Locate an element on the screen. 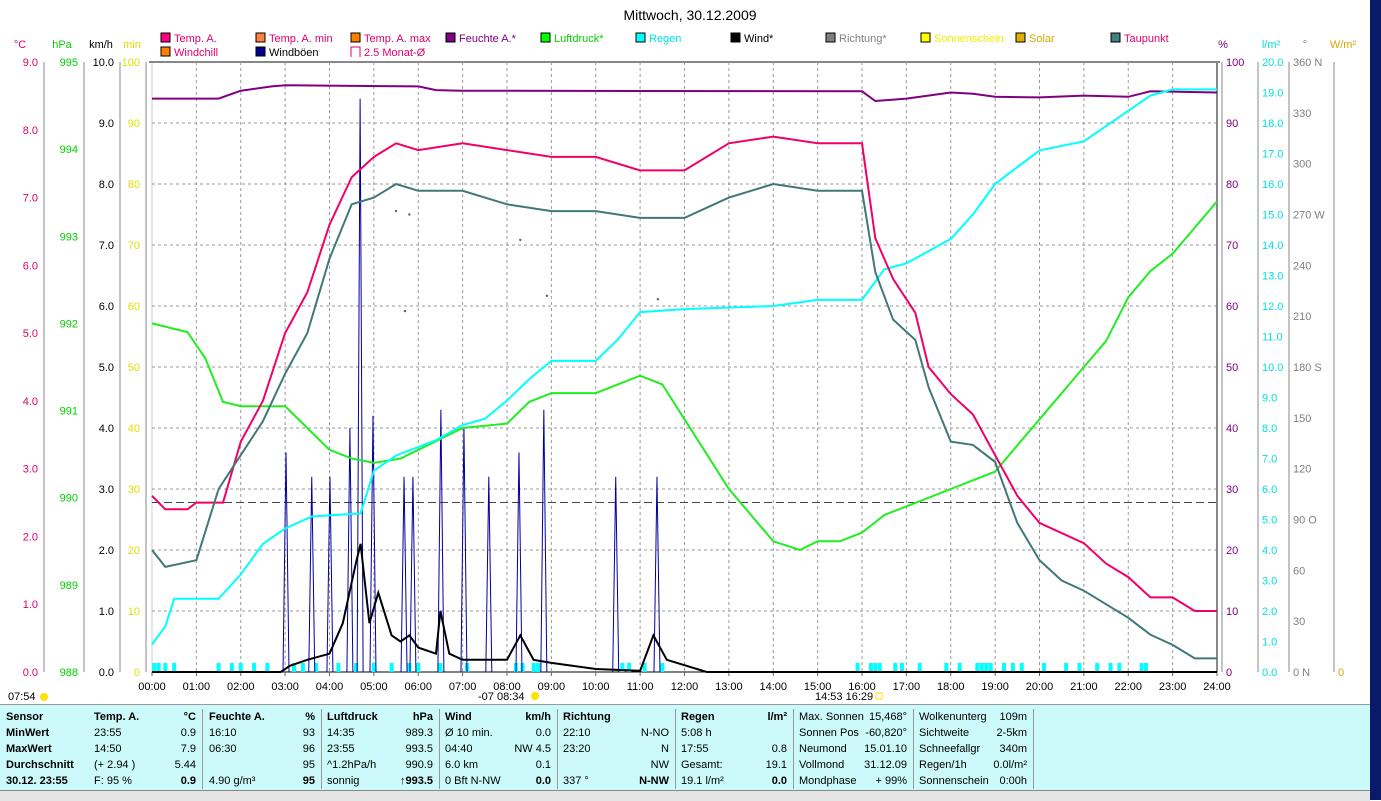 The height and width of the screenshot is (801, 1381). axis-tick-label-pct: 50 is located at coordinates (1232, 368).